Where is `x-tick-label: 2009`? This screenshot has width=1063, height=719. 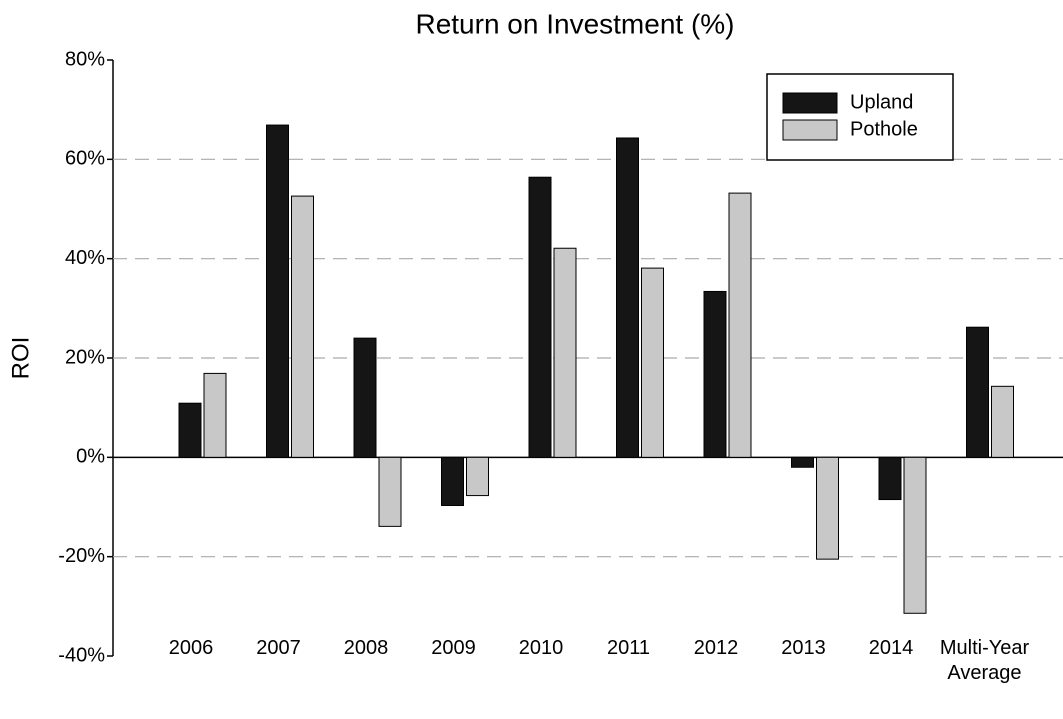
x-tick-label: 2009 is located at coordinates (453, 648).